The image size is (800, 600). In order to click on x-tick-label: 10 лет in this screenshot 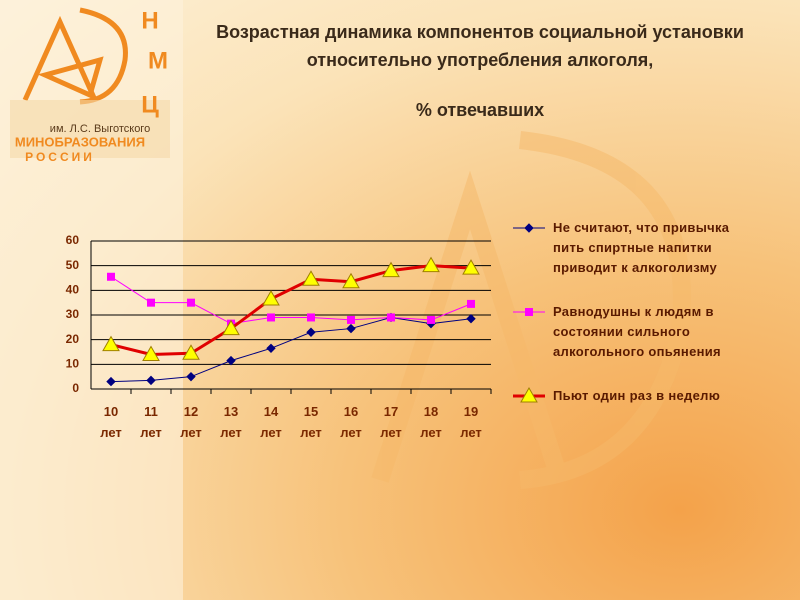, I will do `click(111, 422)`.